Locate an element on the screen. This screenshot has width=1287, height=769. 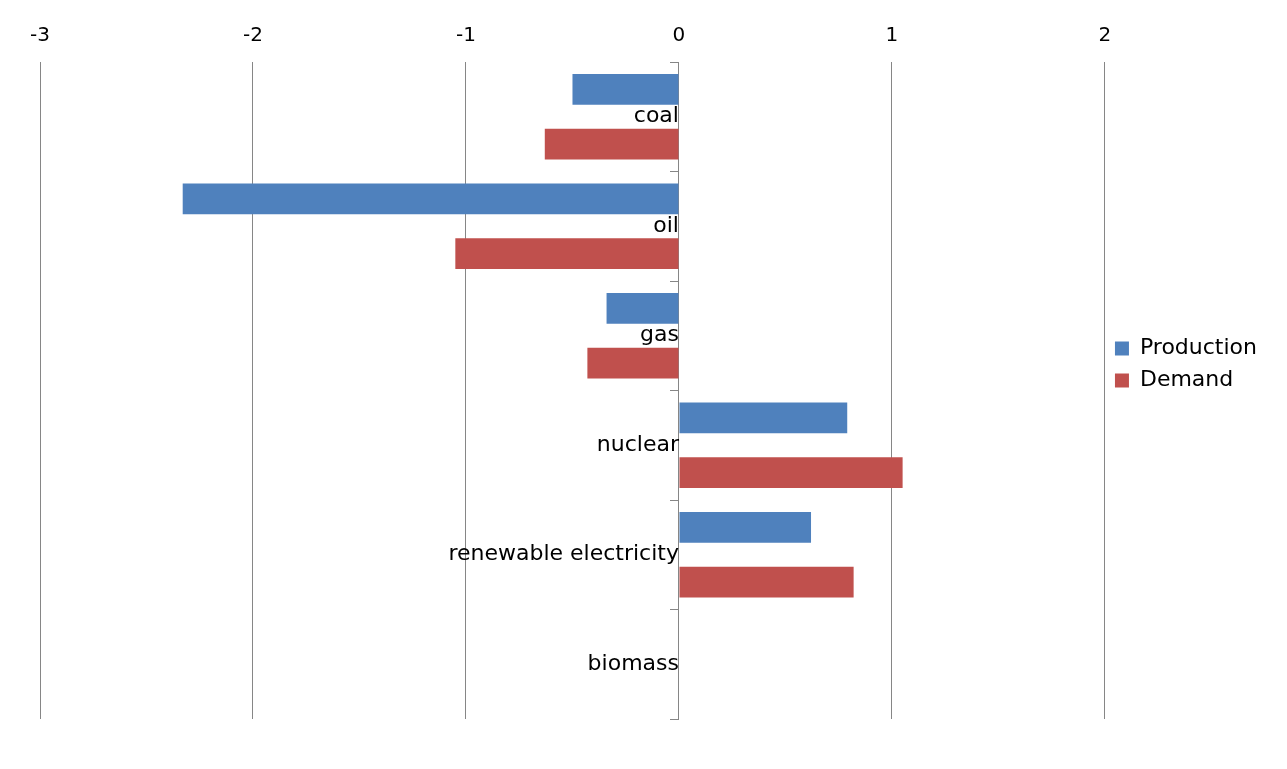
y-tick-label: gas is located at coordinates (659, 334).